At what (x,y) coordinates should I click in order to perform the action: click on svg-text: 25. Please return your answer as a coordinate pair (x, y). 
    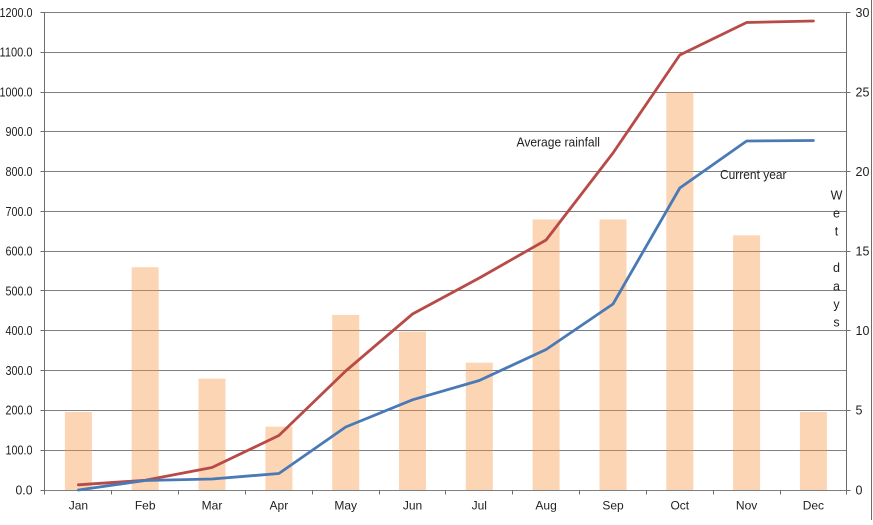
    Looking at the image, I should click on (863, 92).